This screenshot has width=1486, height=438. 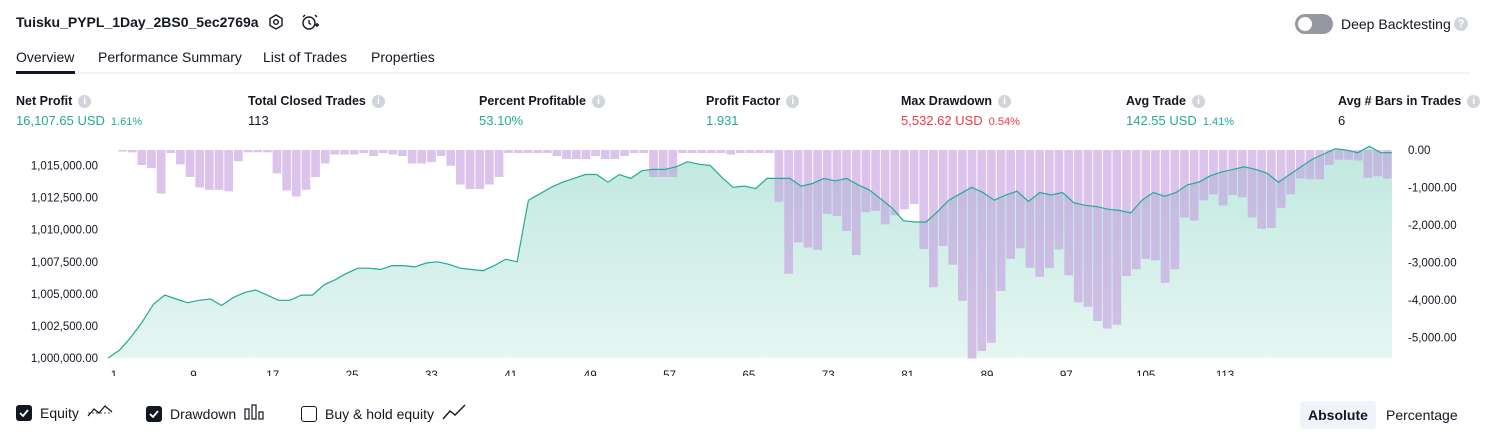 I want to click on drawdown-series-icon, so click(x=255, y=413).